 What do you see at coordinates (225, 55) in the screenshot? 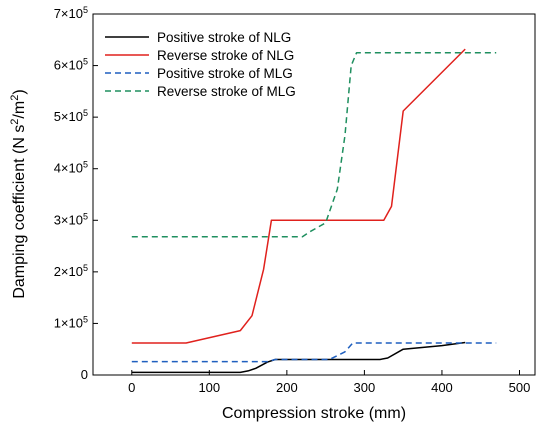
I see `legend-label: Reverse stroke of NLG` at bounding box center [225, 55].